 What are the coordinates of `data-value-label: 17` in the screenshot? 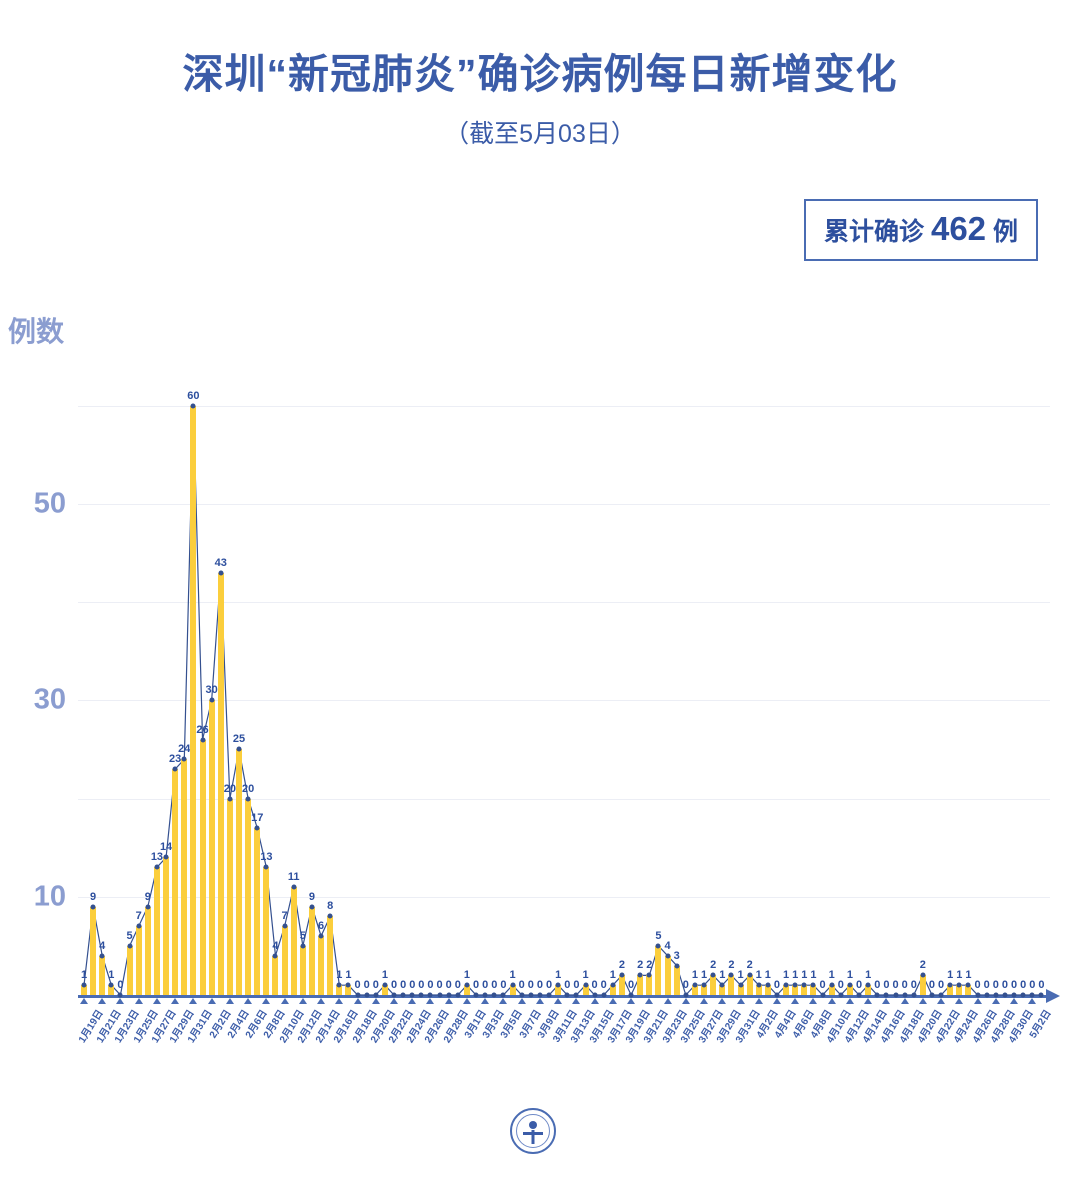 It's located at (257, 818).